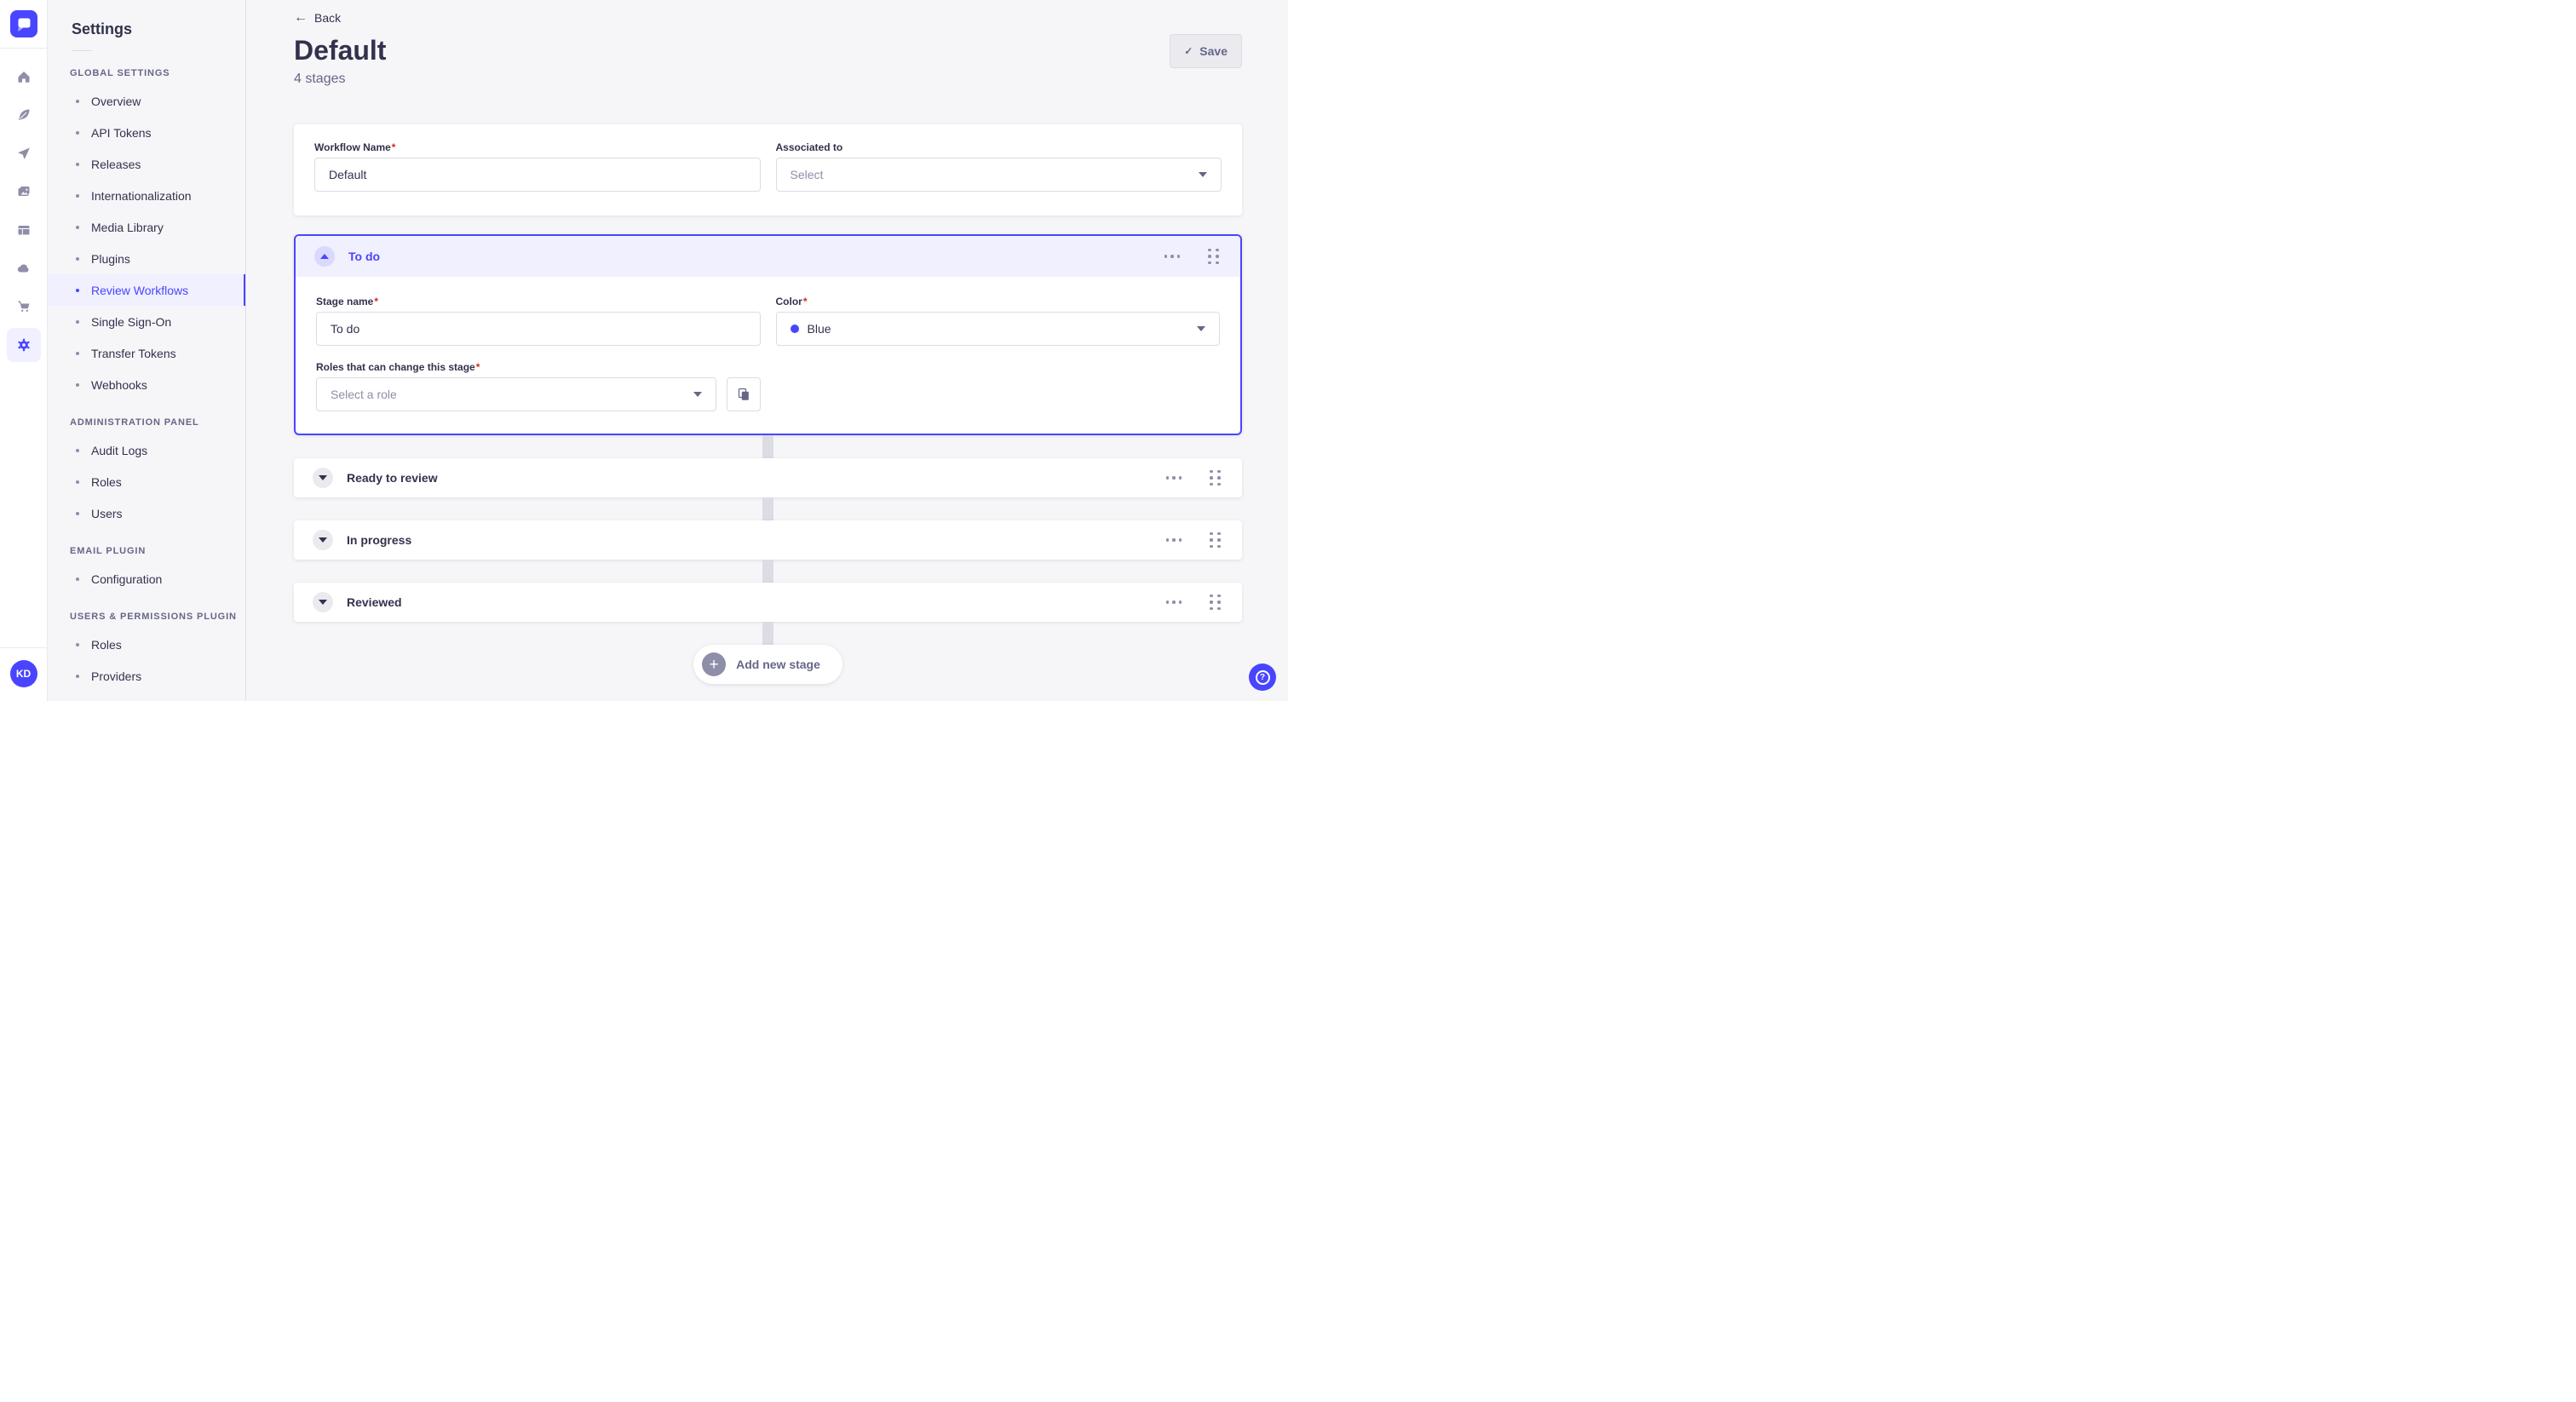 The height and width of the screenshot is (1402, 2576). I want to click on stage-roles-row: Select a role, so click(538, 394).